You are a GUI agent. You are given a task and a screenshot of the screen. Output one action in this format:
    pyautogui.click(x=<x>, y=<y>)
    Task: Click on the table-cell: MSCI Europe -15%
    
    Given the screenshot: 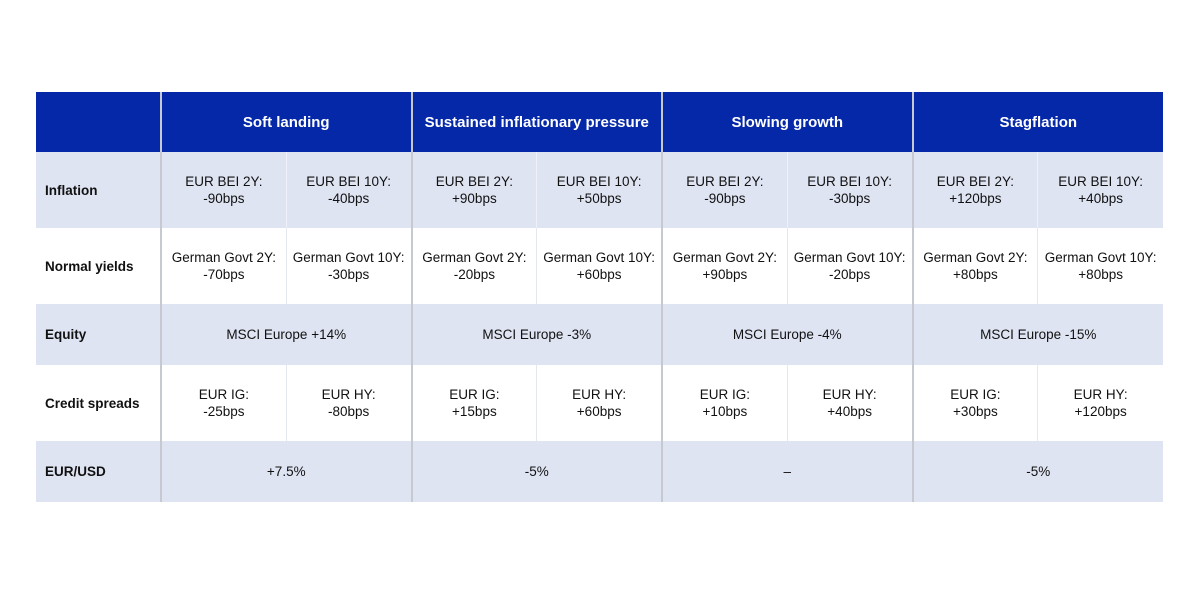 What is the action you would take?
    pyautogui.click(x=1038, y=334)
    